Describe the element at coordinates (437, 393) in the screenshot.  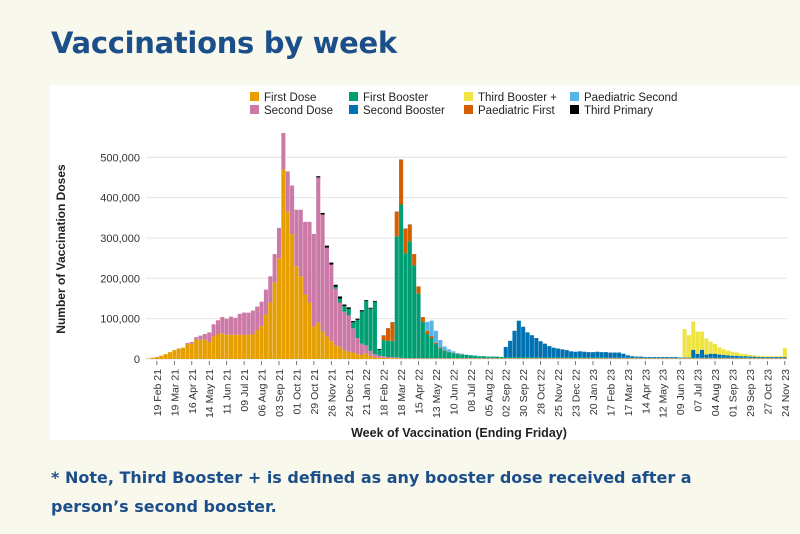
I see `x-tick-label: 13 May 22` at that location.